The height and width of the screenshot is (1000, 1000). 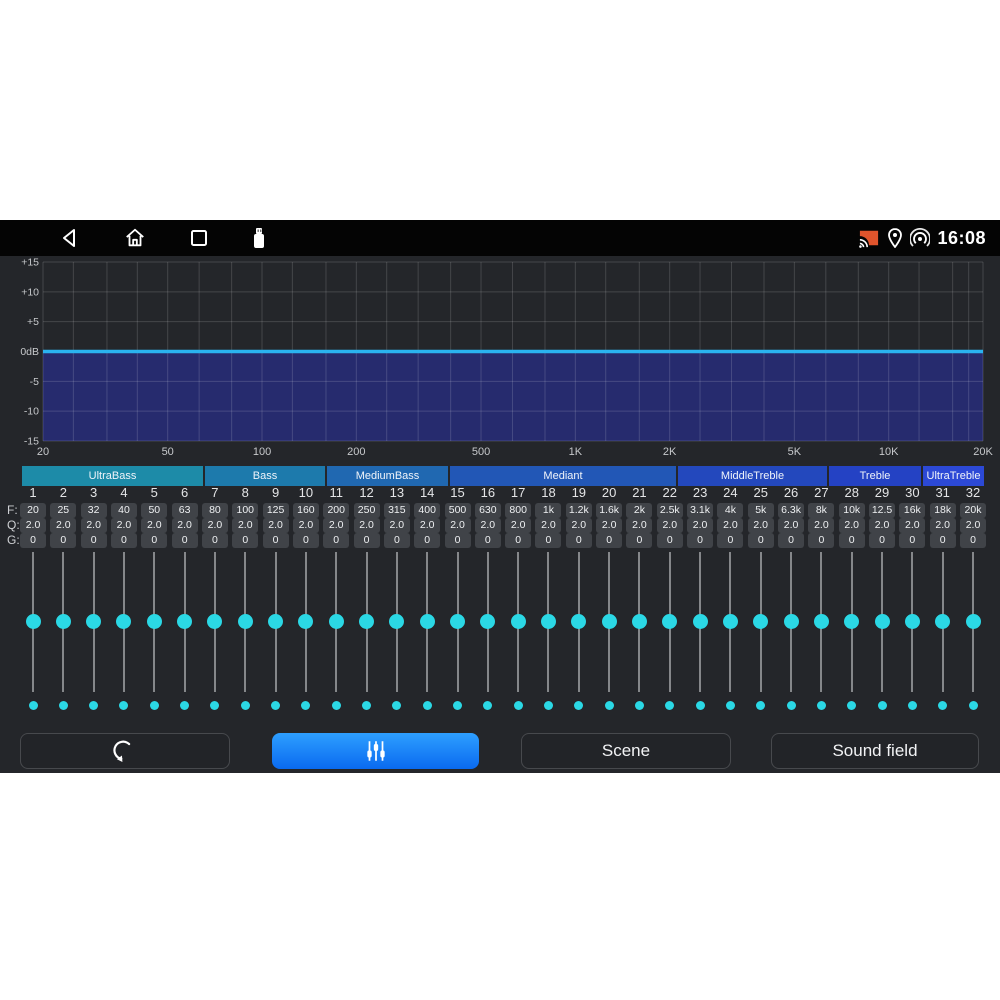 I want to click on frequency-value: 6.3k, so click(x=791, y=510).